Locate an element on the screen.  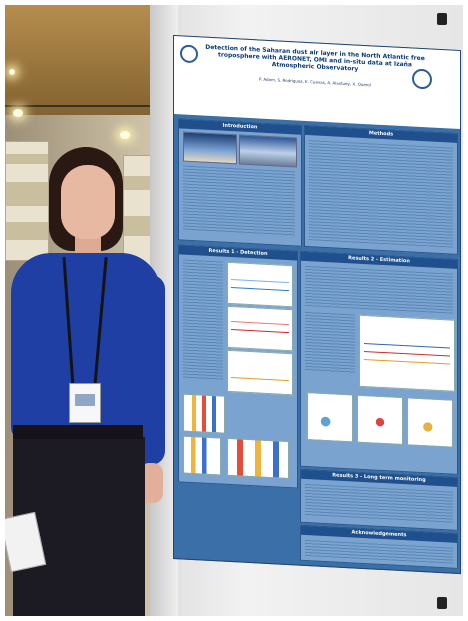
mountain-photo is located at coordinates (210, 148).